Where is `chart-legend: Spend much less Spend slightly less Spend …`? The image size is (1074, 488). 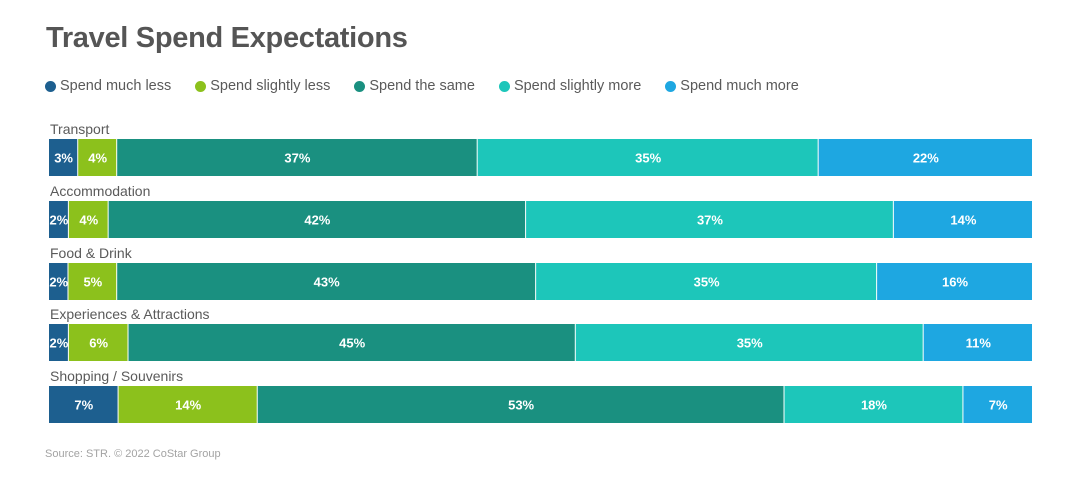
chart-legend: Spend much less Spend slightly less Spend … is located at coordinates (434, 86).